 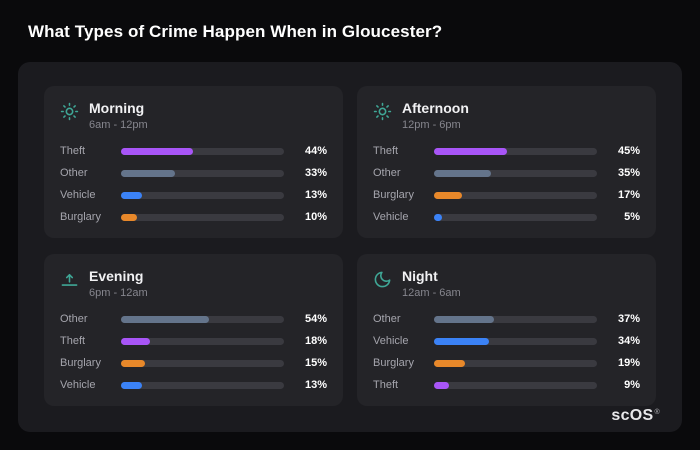 What do you see at coordinates (628, 173) in the screenshot?
I see `percentage-value: 35%` at bounding box center [628, 173].